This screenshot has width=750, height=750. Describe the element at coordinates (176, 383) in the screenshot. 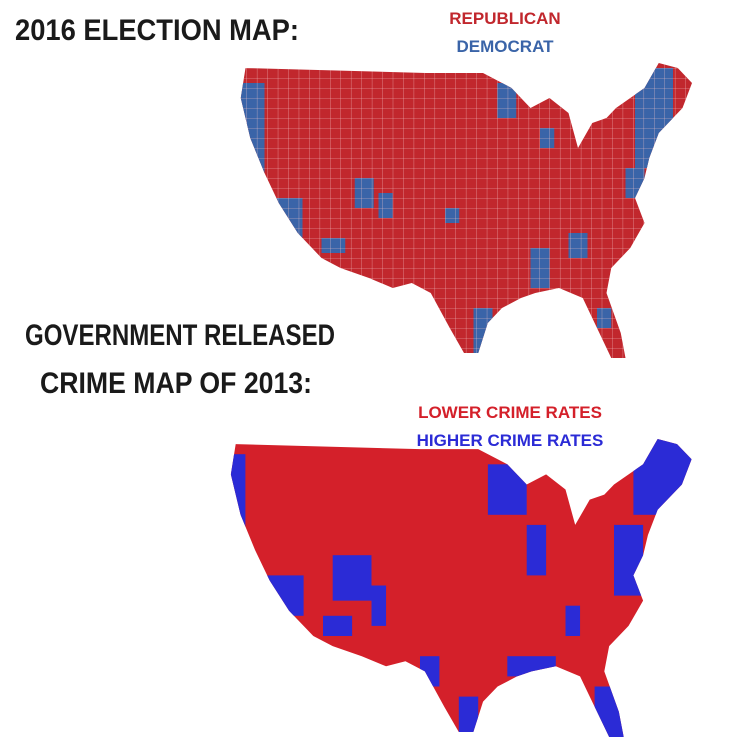

I see `crime-title: CRIME MAP OF 2013:` at that location.